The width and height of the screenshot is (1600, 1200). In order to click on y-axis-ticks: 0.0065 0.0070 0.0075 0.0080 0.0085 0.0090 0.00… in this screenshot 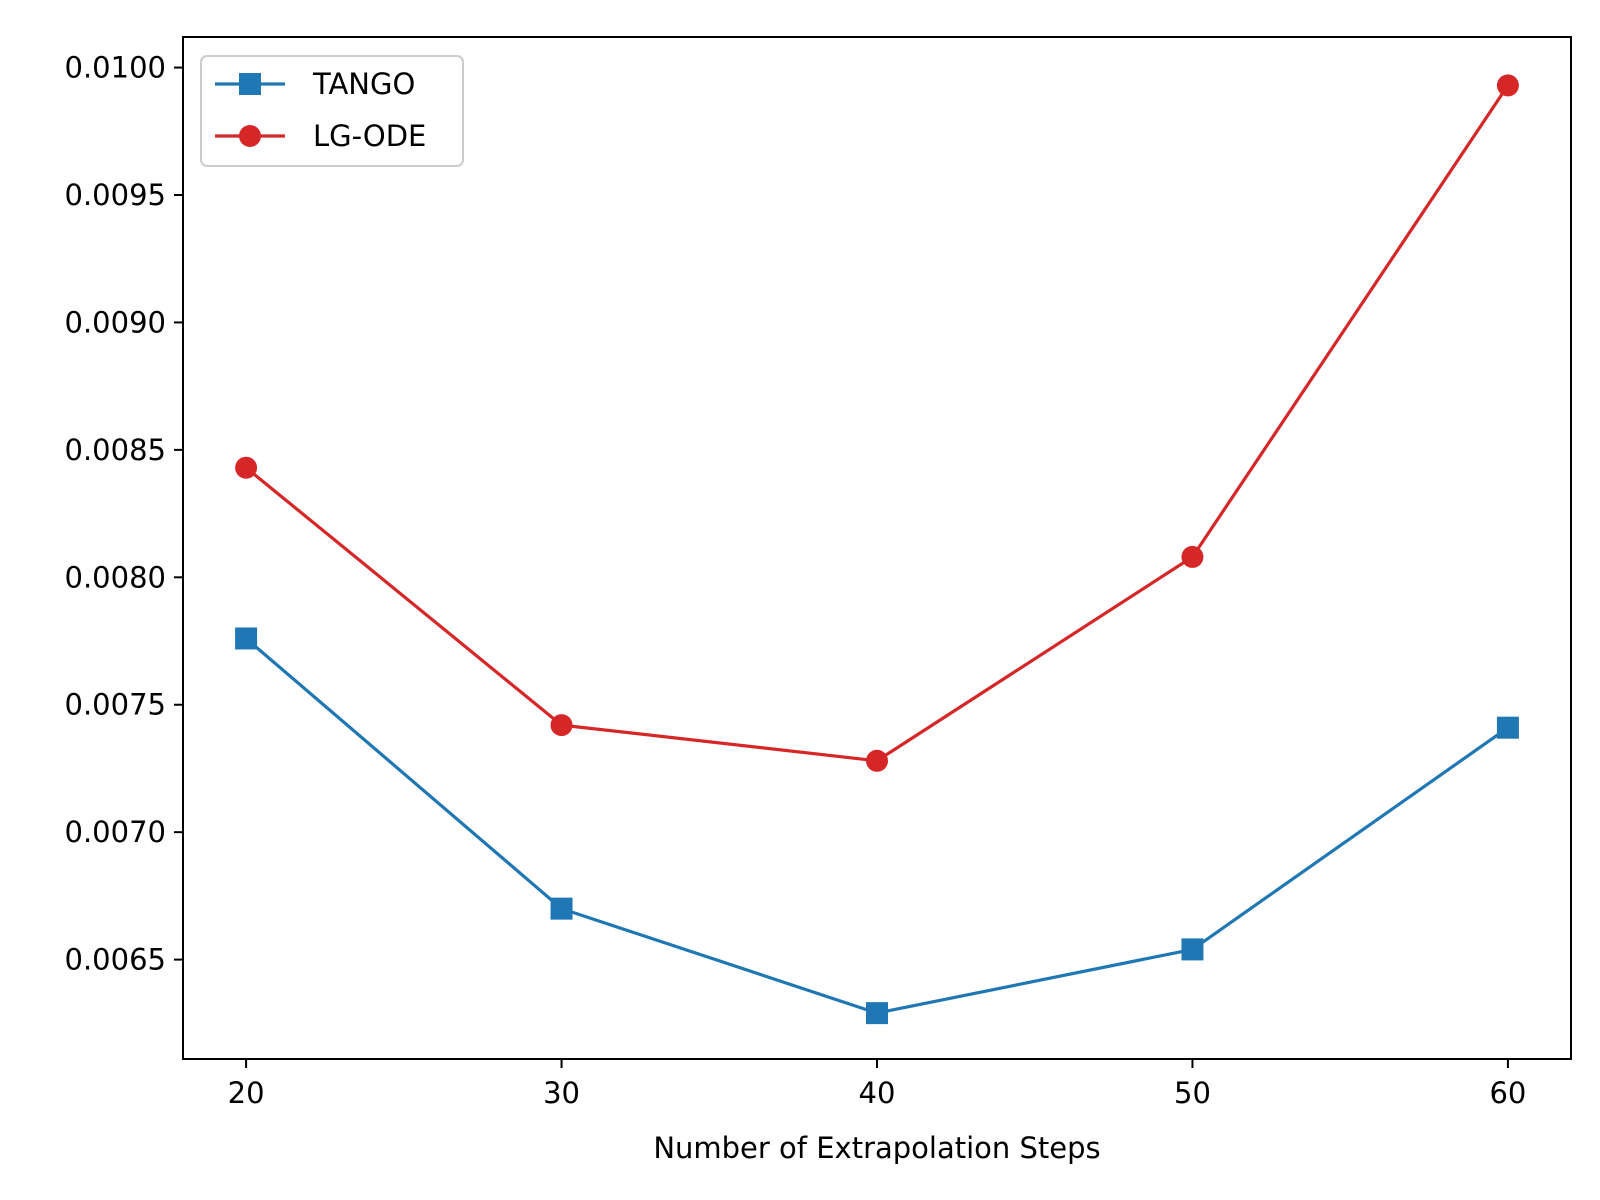, I will do `click(124, 514)`.